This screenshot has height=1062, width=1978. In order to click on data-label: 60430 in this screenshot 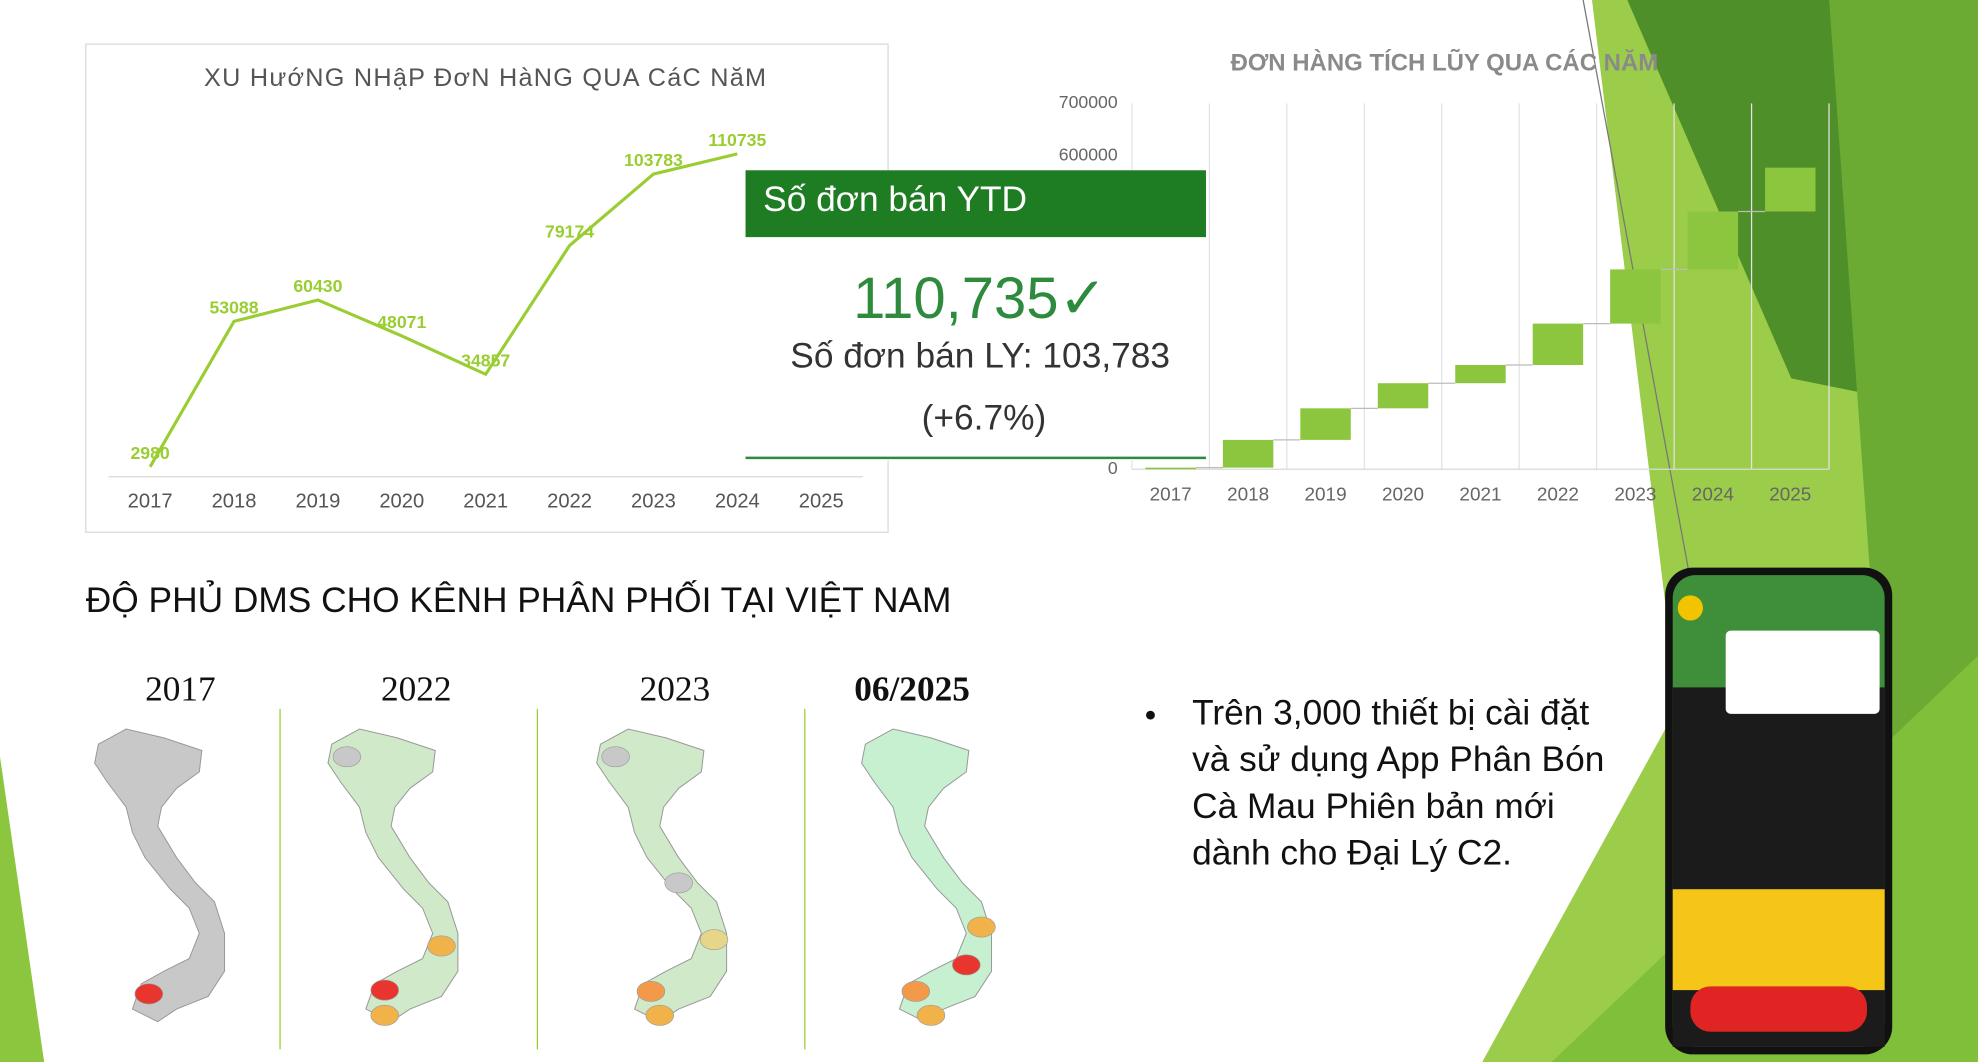, I will do `click(317, 286)`.